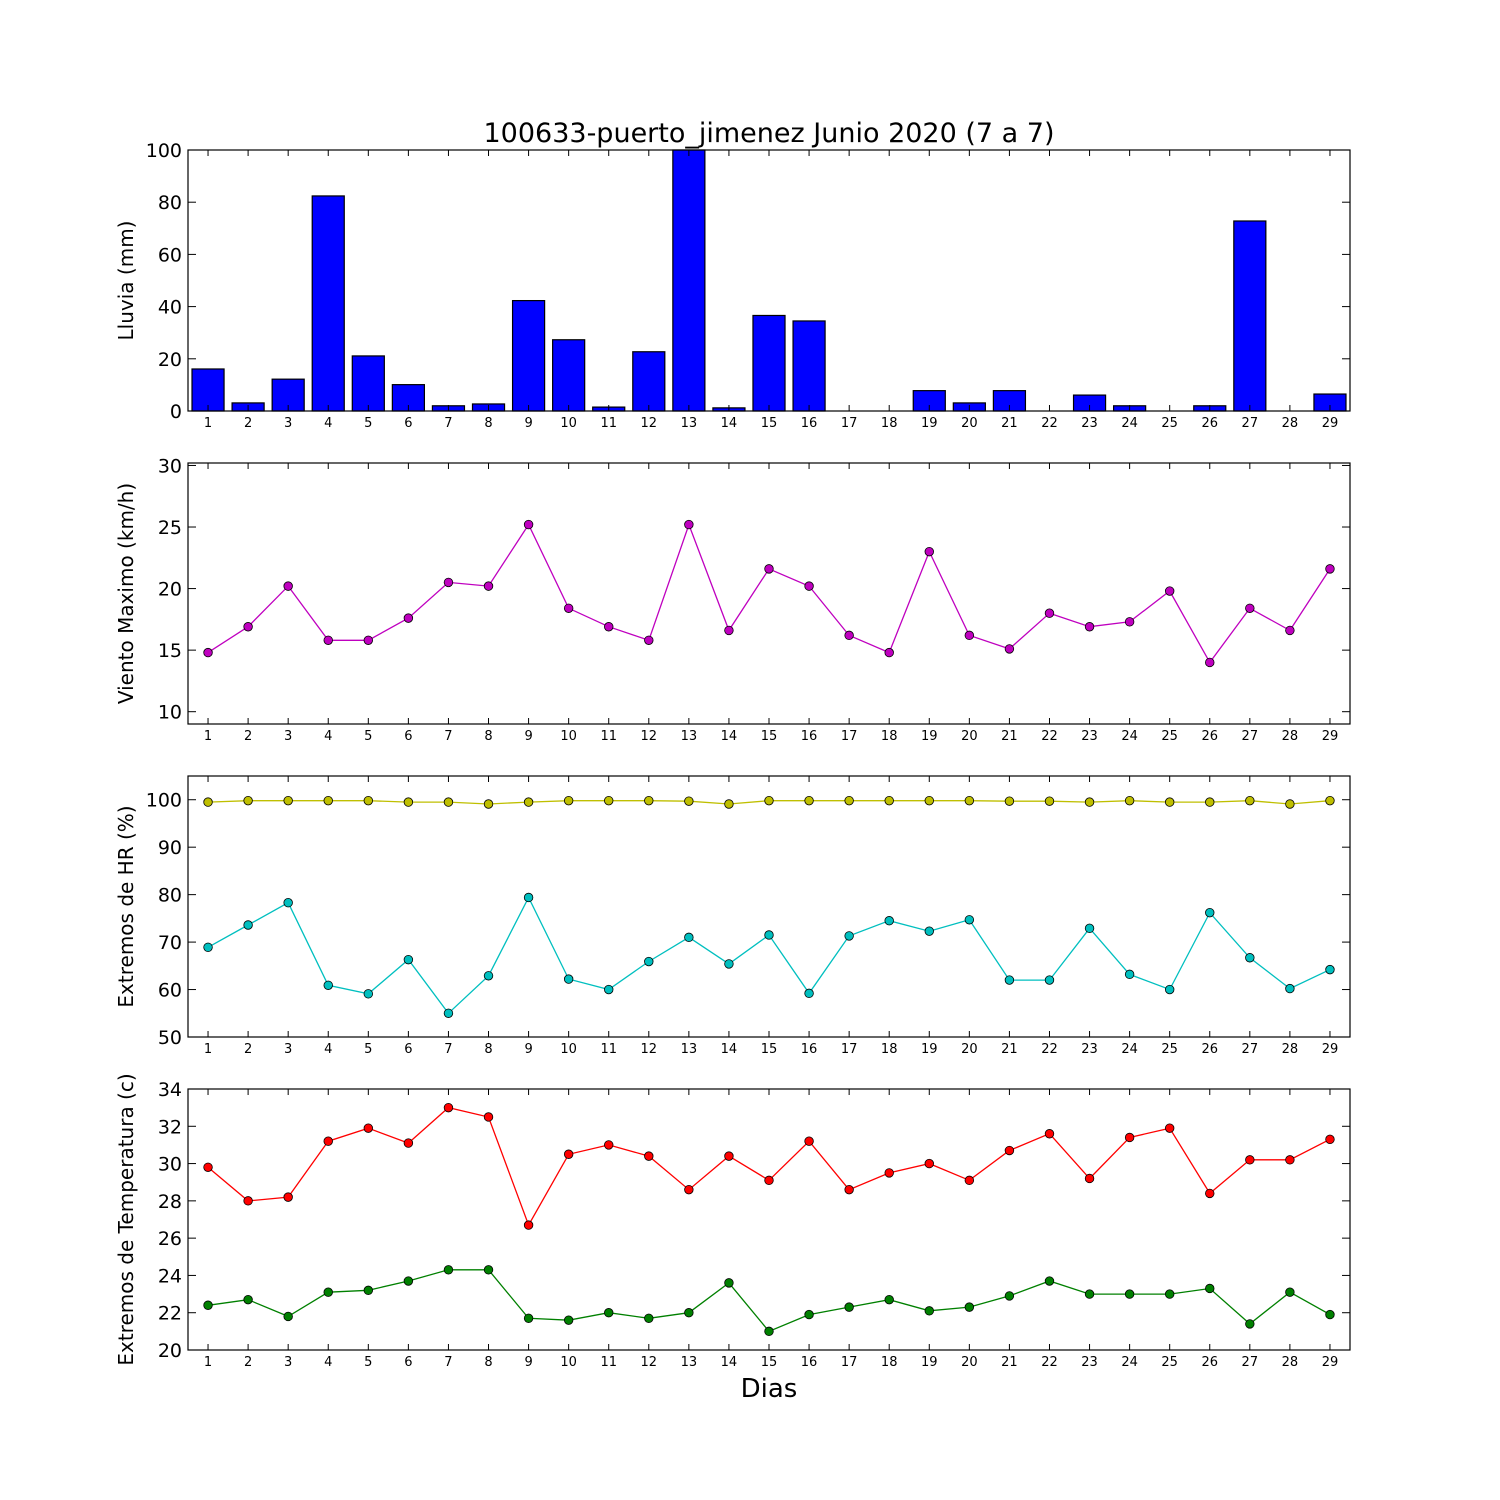  What do you see at coordinates (368, 1362) in the screenshot?
I see `temperatura-xtick-label: 5` at bounding box center [368, 1362].